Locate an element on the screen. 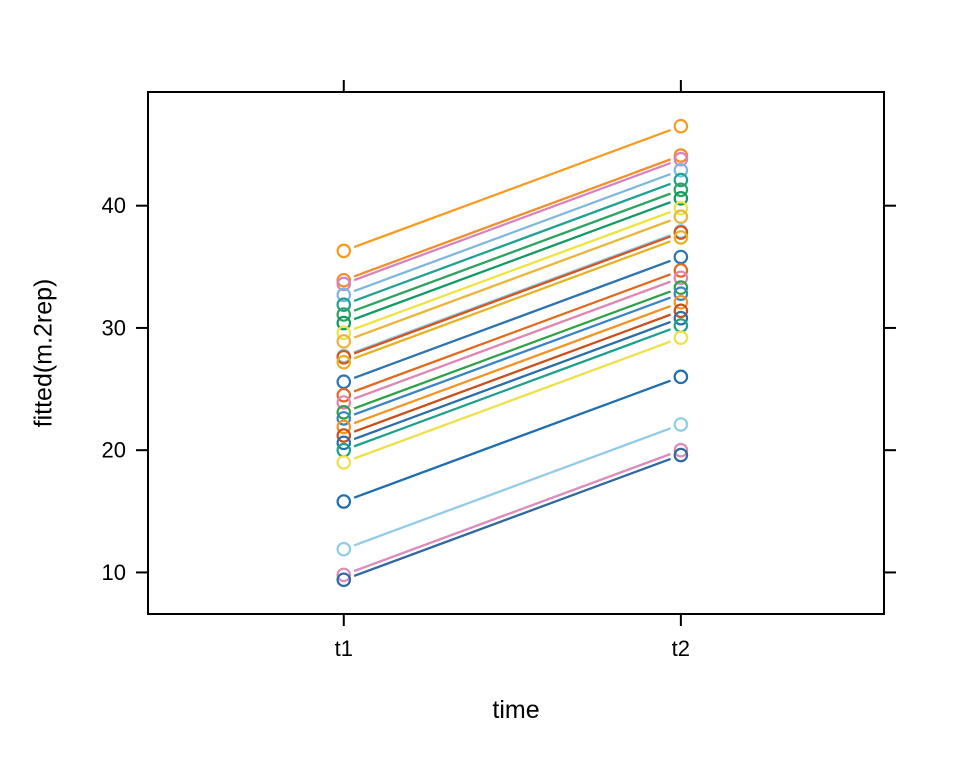 The height and width of the screenshot is (768, 960). y-tick-label: 30 is located at coordinates (114, 327).